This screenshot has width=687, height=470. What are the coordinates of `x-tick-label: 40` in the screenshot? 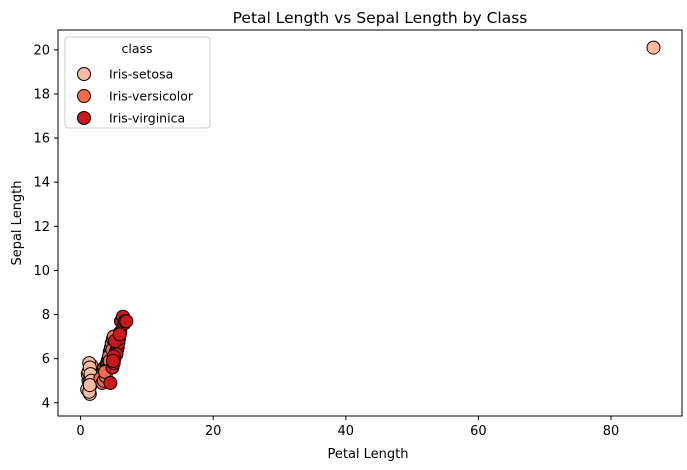 It's located at (346, 431).